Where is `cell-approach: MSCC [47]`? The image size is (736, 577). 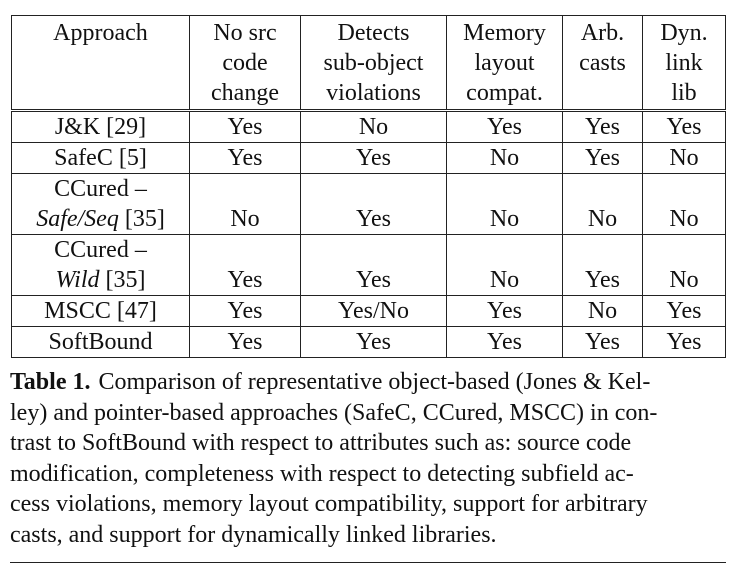
cell-approach: MSCC [47] is located at coordinates (100, 311).